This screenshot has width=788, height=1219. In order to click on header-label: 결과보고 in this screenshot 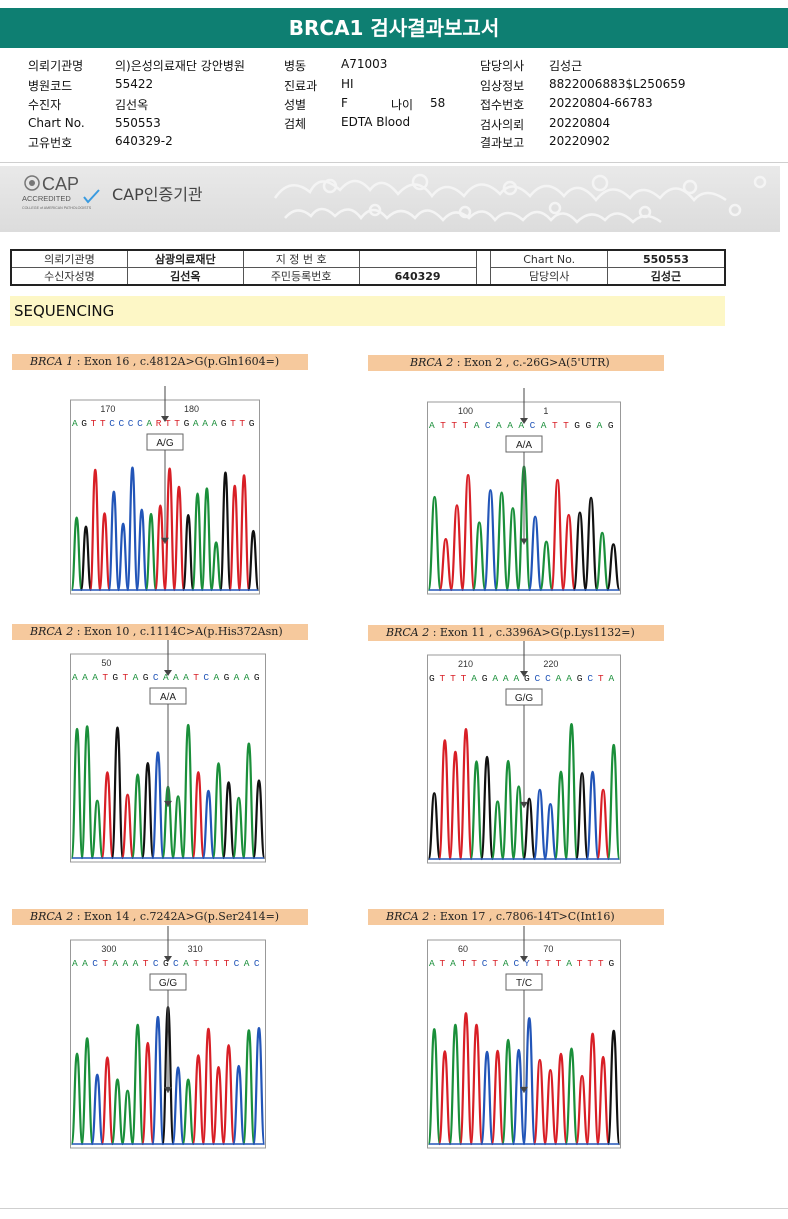, I will do `click(502, 143)`.